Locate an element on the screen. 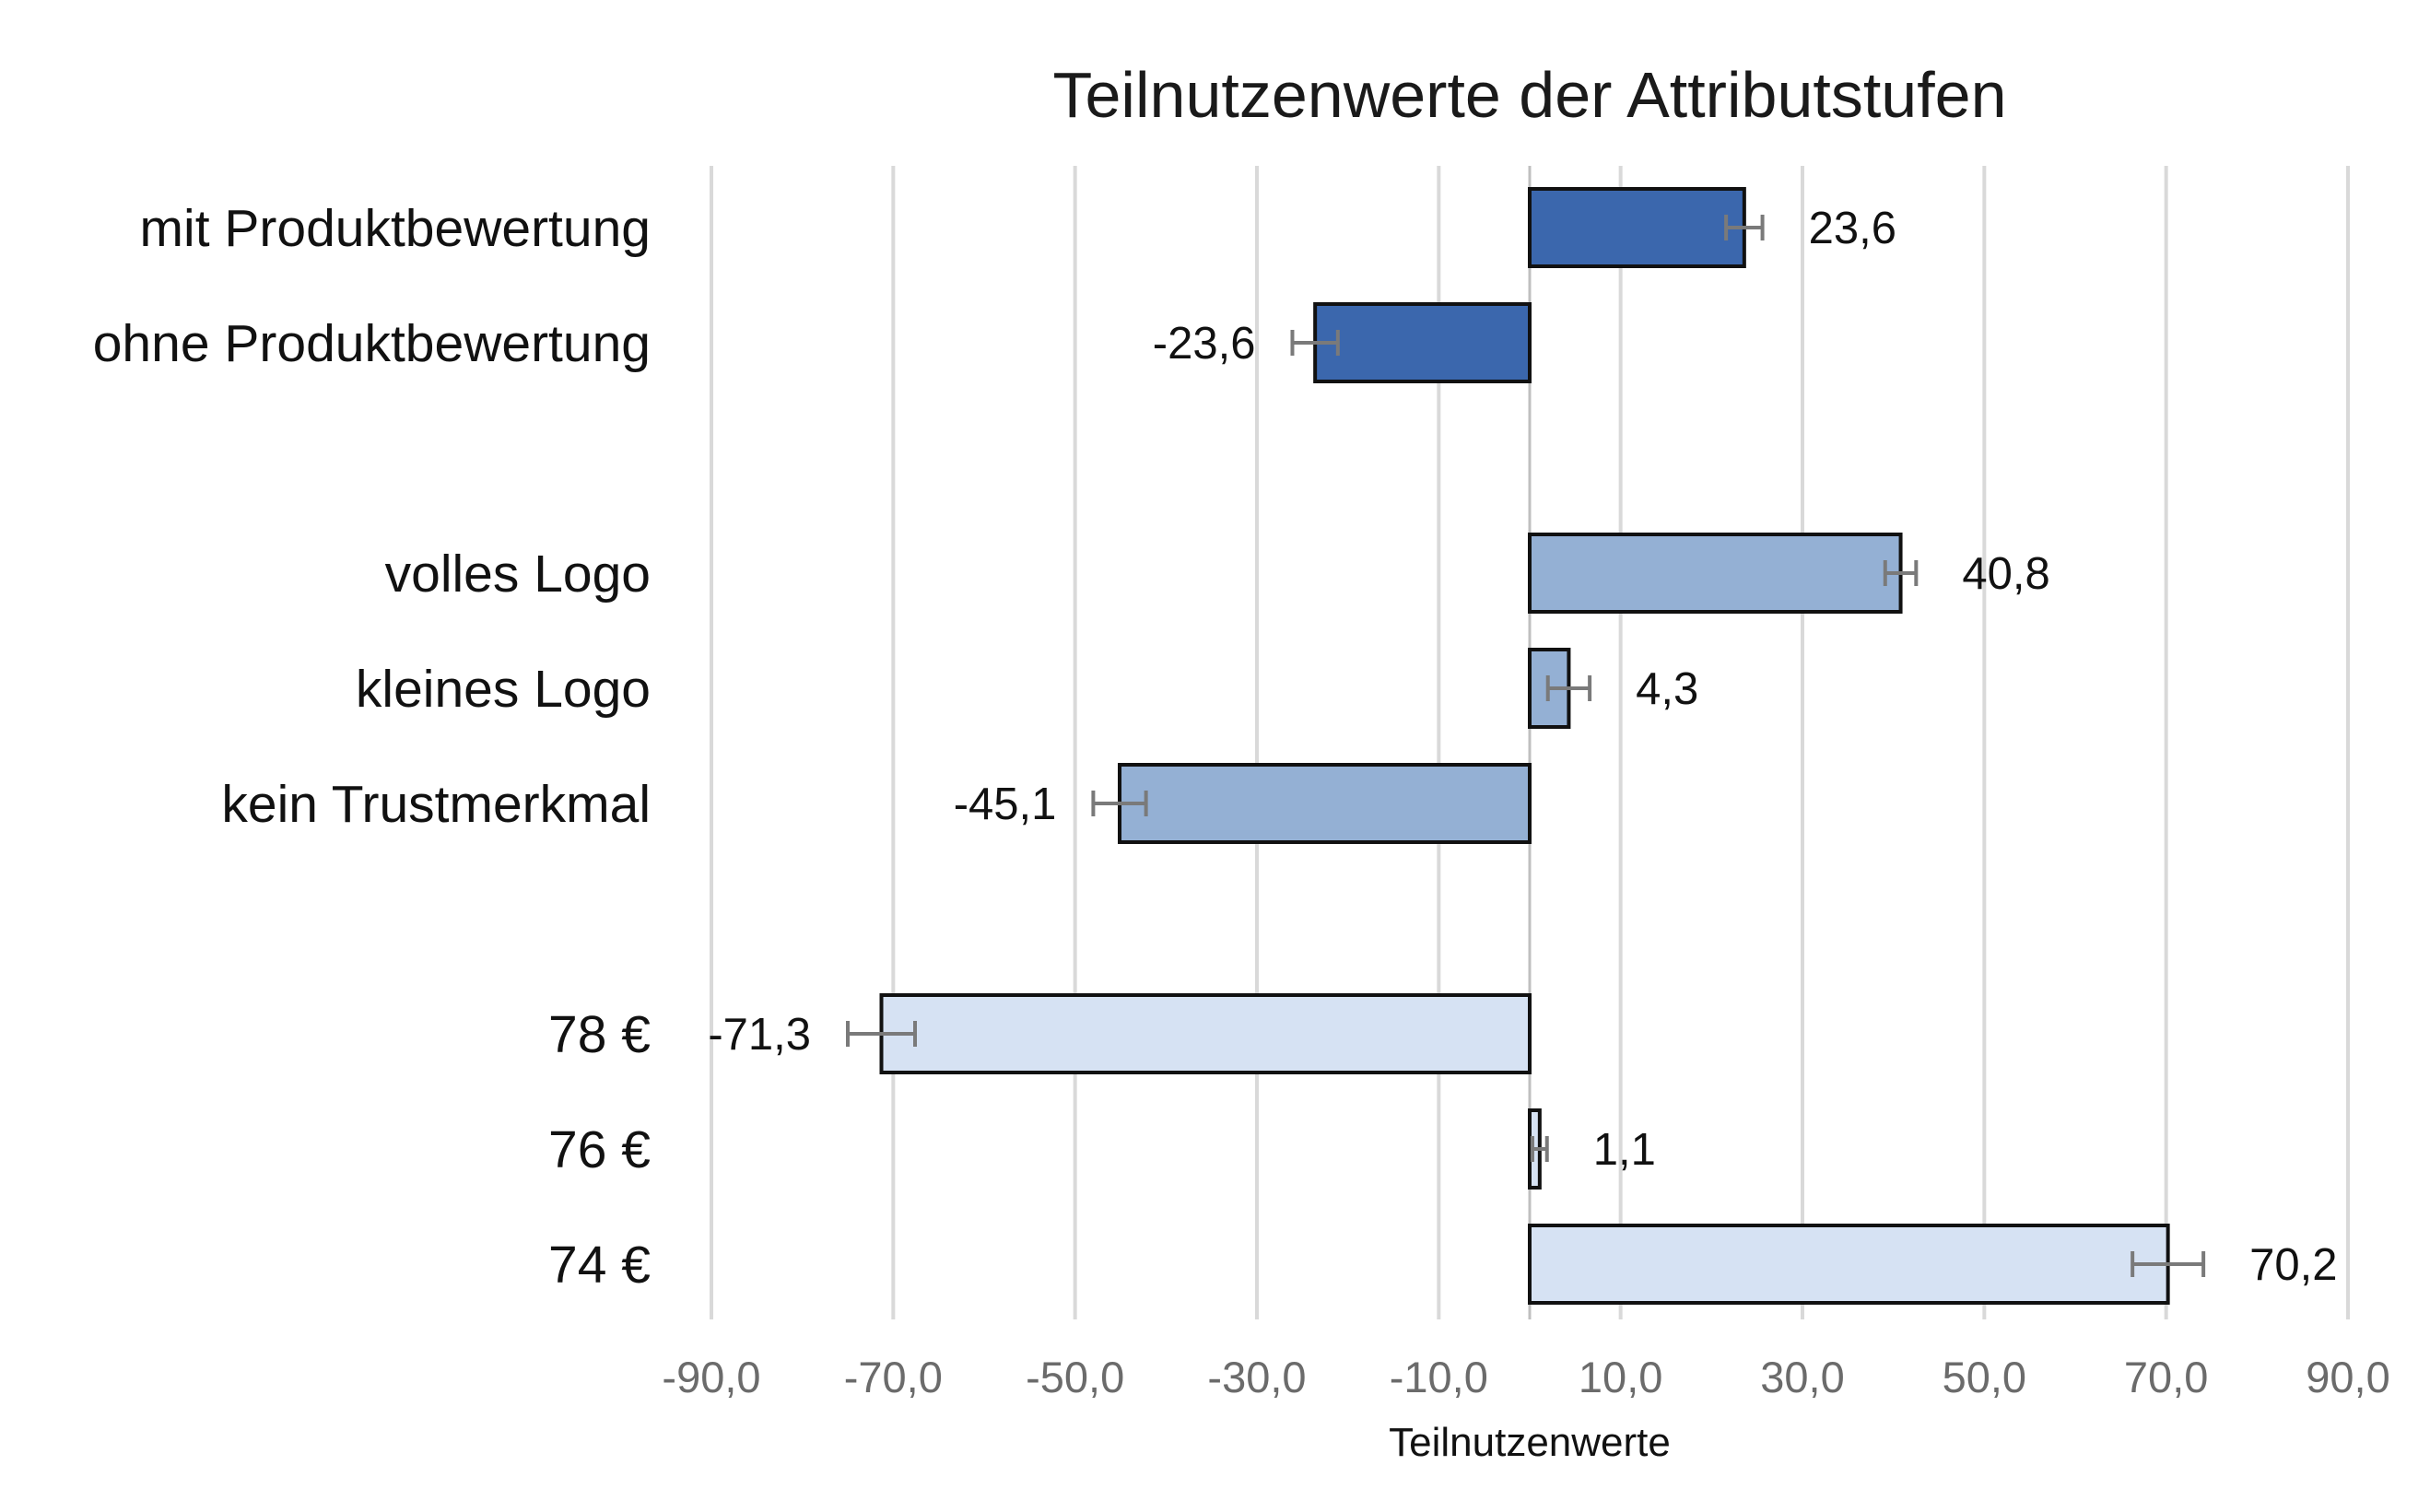 This screenshot has height=1512, width=2430. x-tick-label: 50,0 is located at coordinates (1985, 1377).